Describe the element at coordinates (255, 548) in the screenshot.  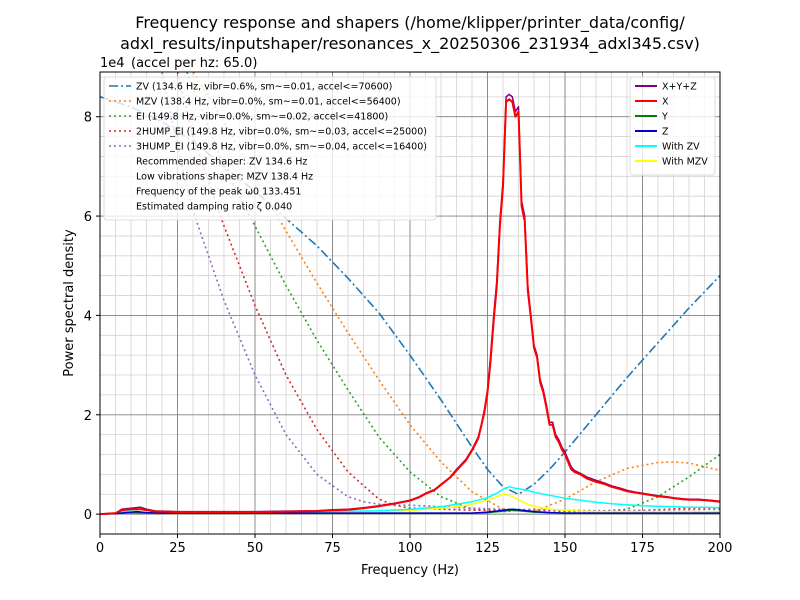
I see `x-tick-label: 50` at that location.